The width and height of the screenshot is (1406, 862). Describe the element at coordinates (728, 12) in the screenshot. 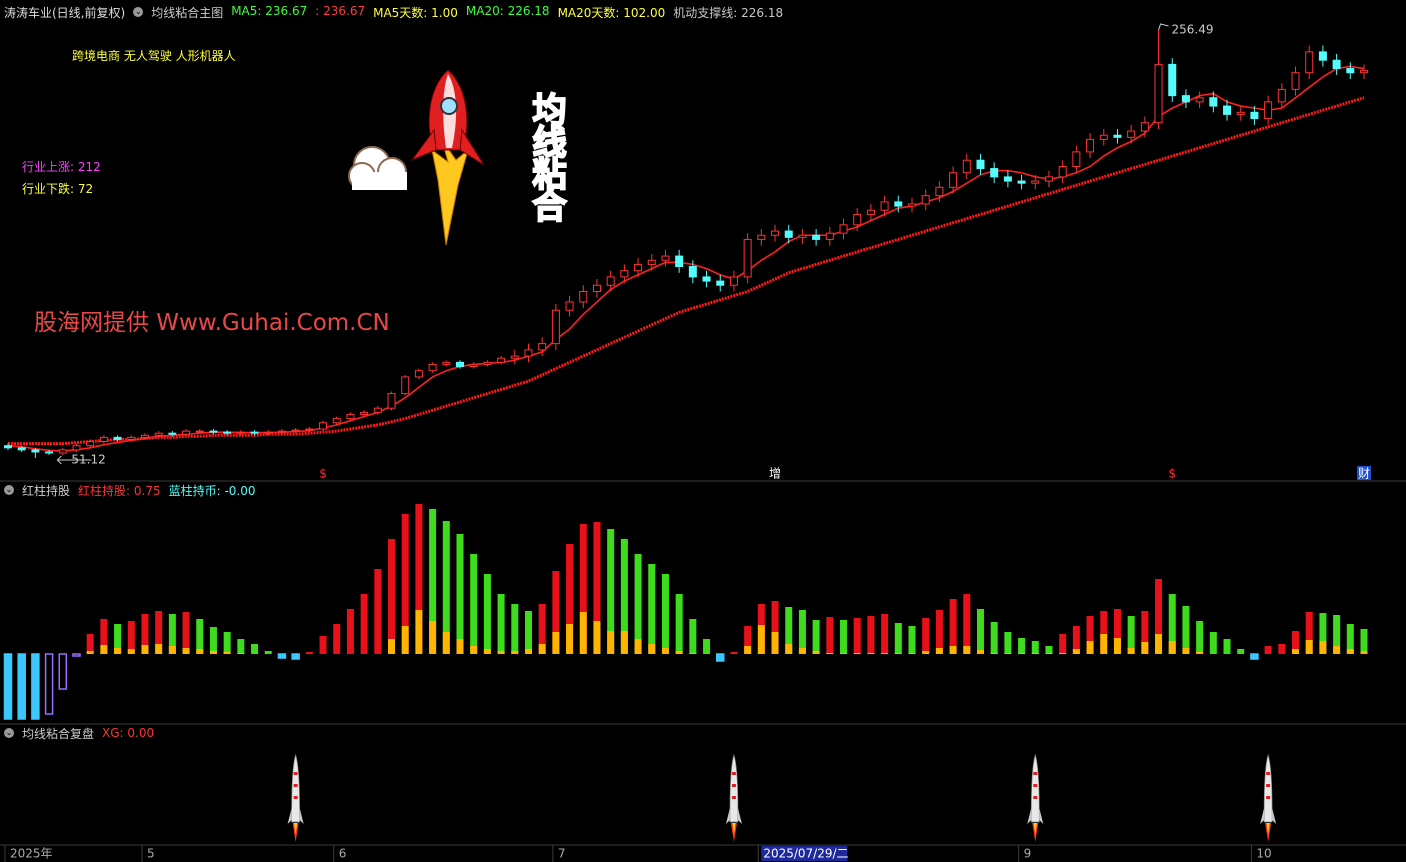

I see `header-item: 机动支撑线: 226.18` at that location.